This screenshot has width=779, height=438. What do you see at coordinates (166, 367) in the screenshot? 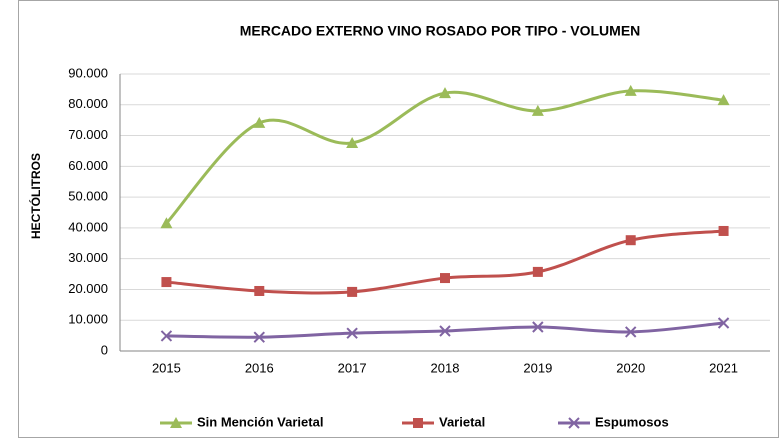
I see `x-tick-label: 2015` at bounding box center [166, 367].